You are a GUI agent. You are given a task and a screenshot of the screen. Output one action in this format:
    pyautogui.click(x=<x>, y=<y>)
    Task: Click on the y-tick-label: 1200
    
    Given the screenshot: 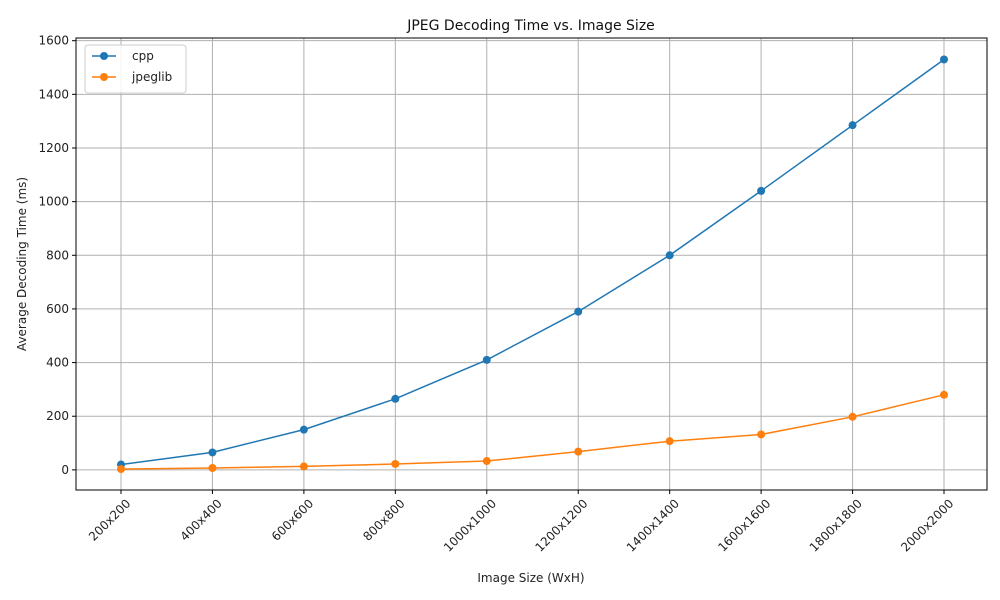 What is the action you would take?
    pyautogui.click(x=53, y=148)
    